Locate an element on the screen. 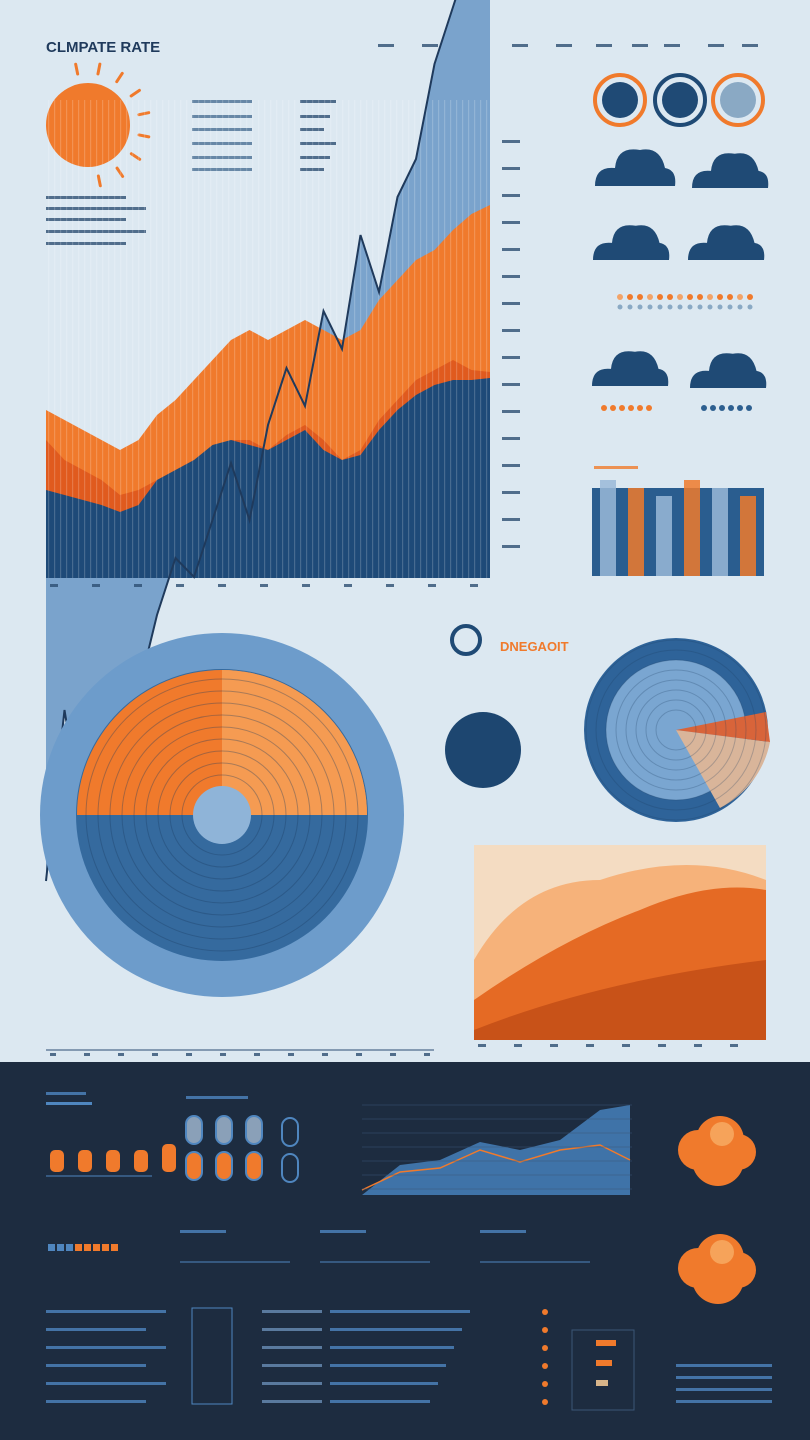 This screenshot has height=1440, width=810. icon-box is located at coordinates (212, 1356).